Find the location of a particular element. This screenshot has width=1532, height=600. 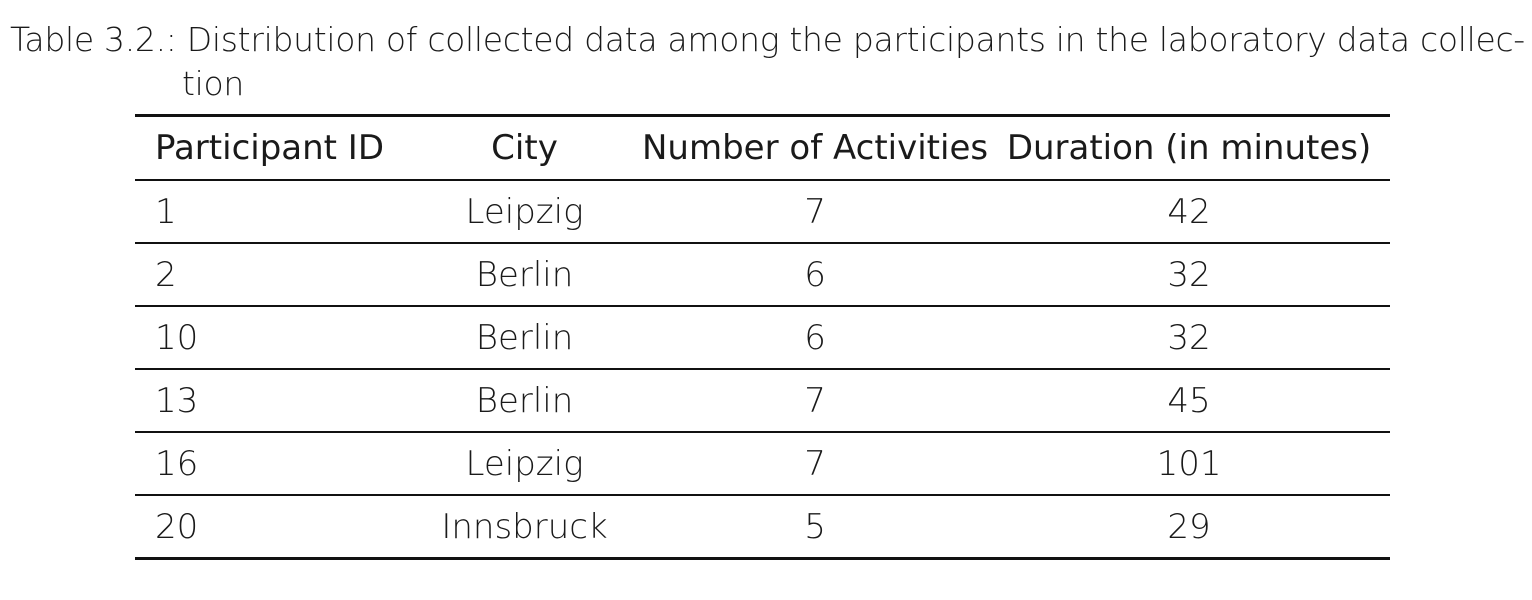

cell-participant-id: 13 is located at coordinates (271, 401).